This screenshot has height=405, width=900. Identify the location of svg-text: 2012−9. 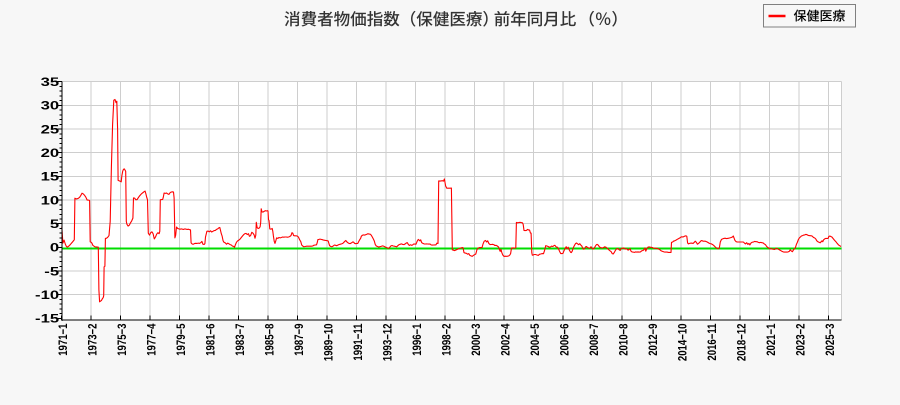
(653, 340).